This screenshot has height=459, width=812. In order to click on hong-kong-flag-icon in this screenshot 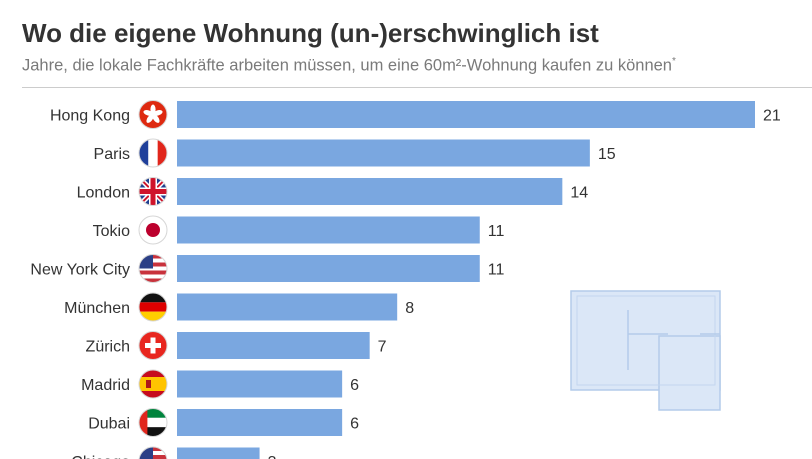, I will do `click(153, 114)`.